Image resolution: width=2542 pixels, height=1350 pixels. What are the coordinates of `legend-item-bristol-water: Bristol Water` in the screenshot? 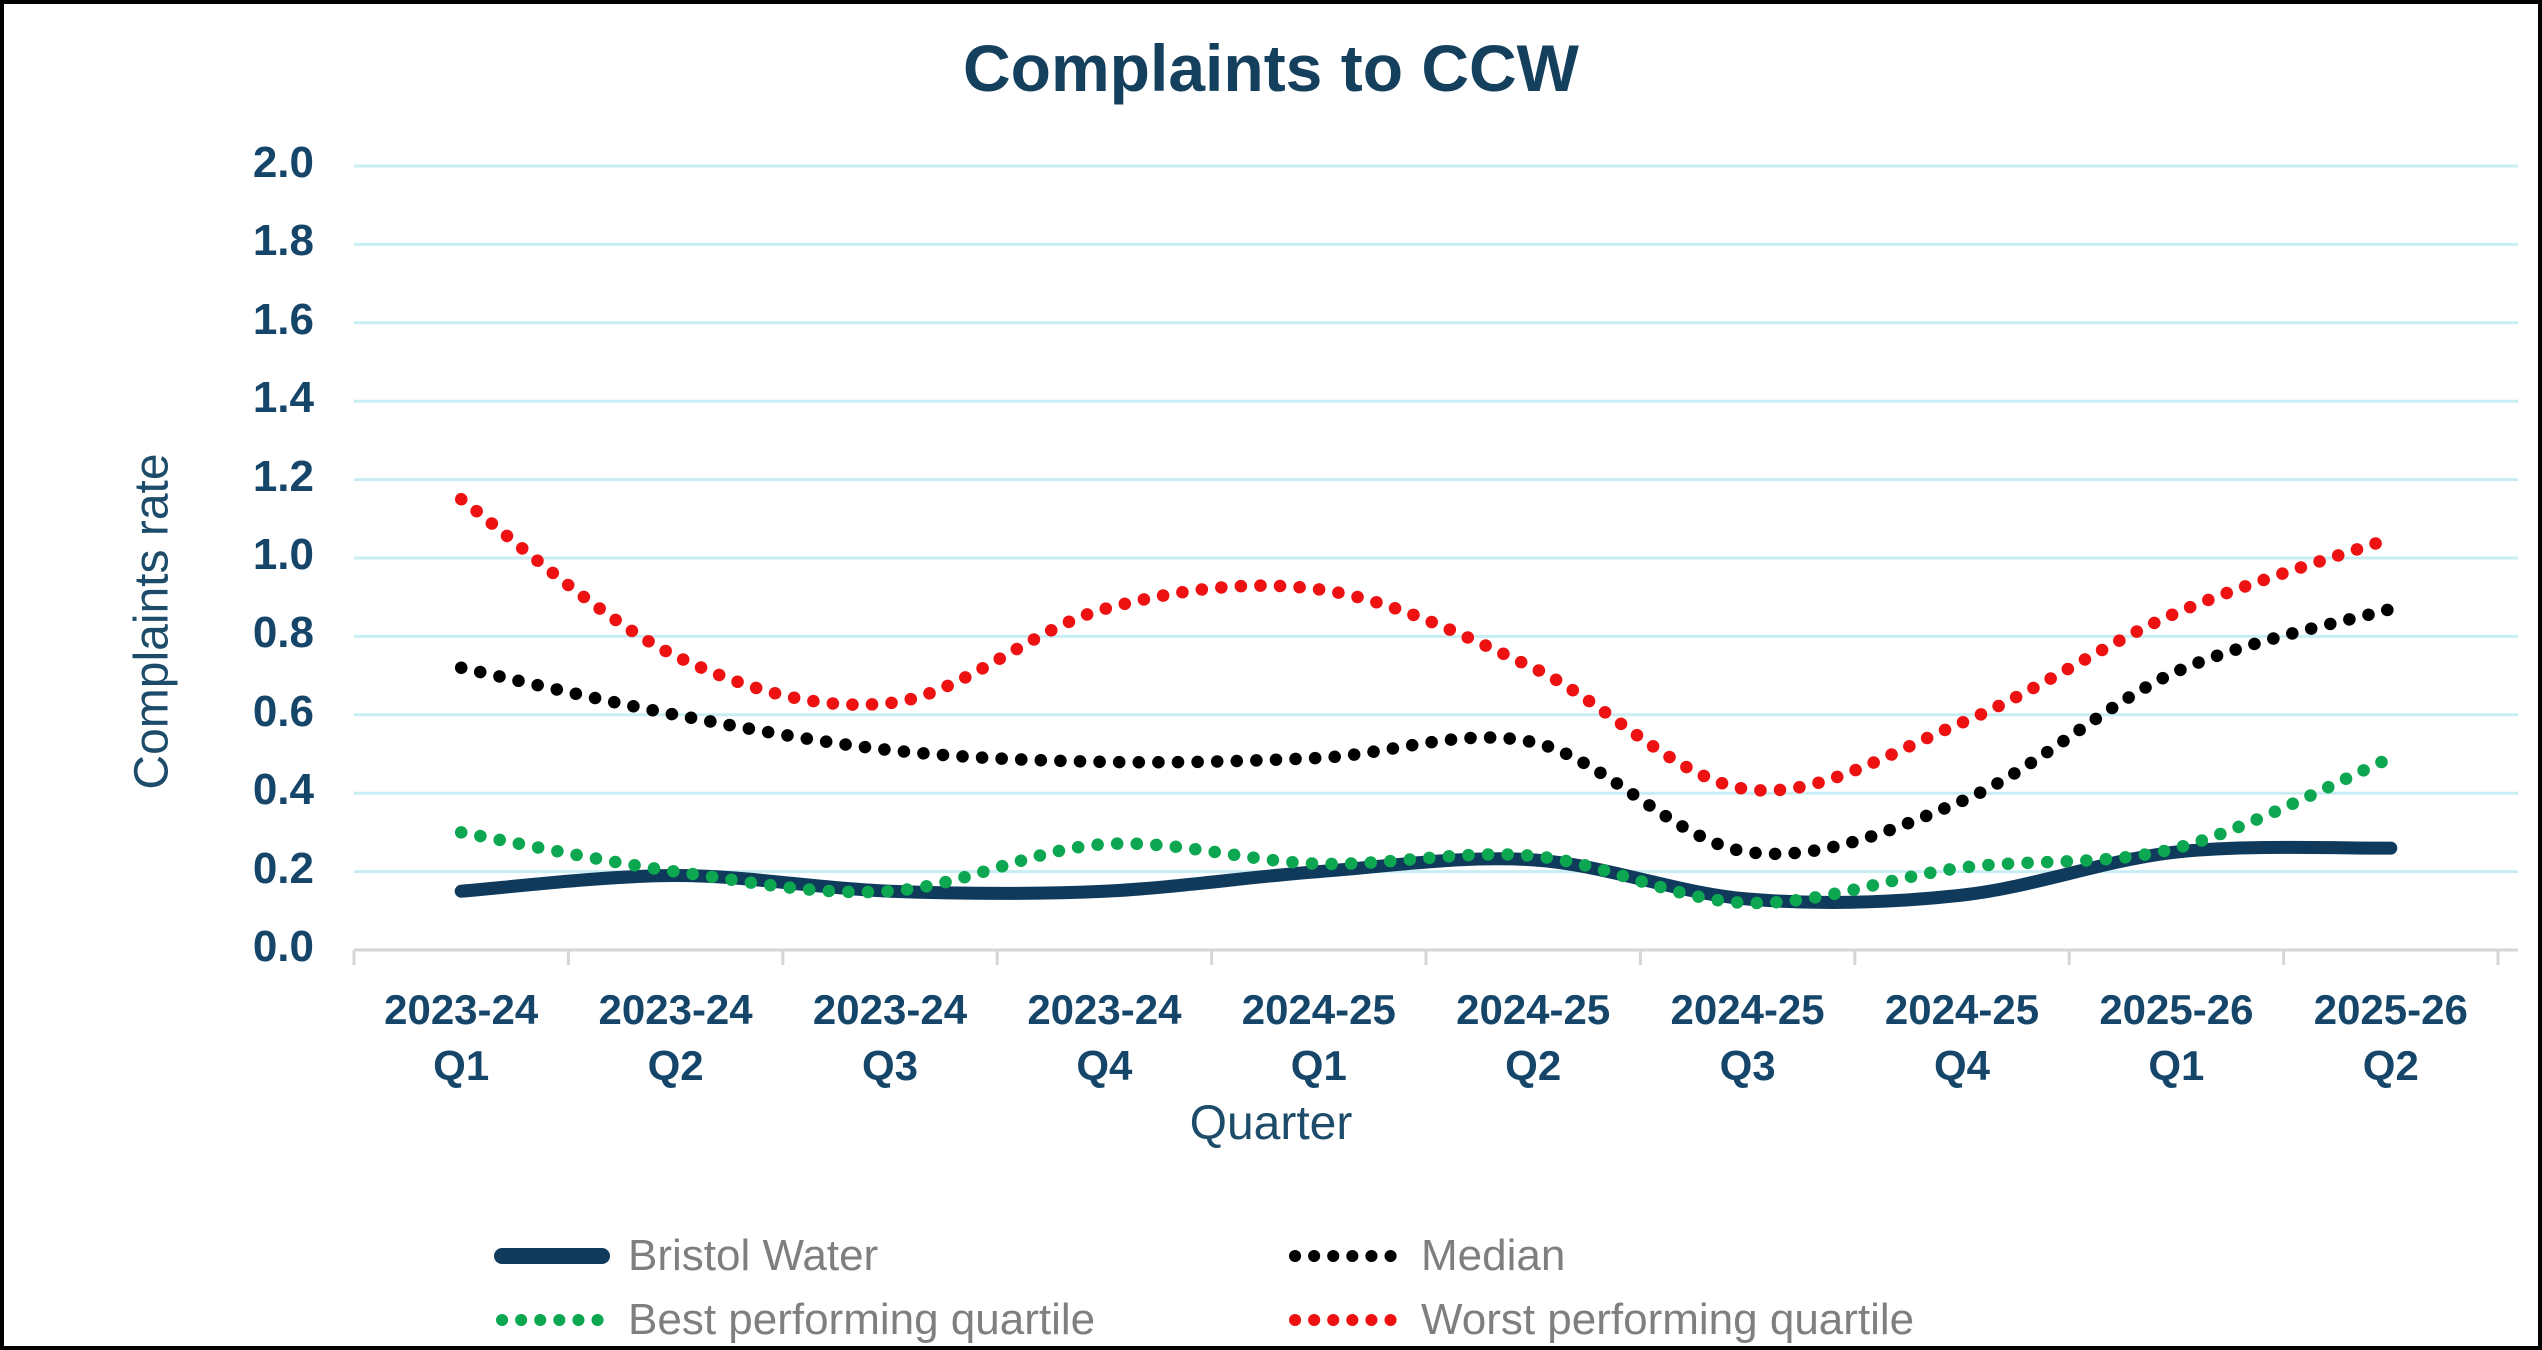 It's located at (686, 1256).